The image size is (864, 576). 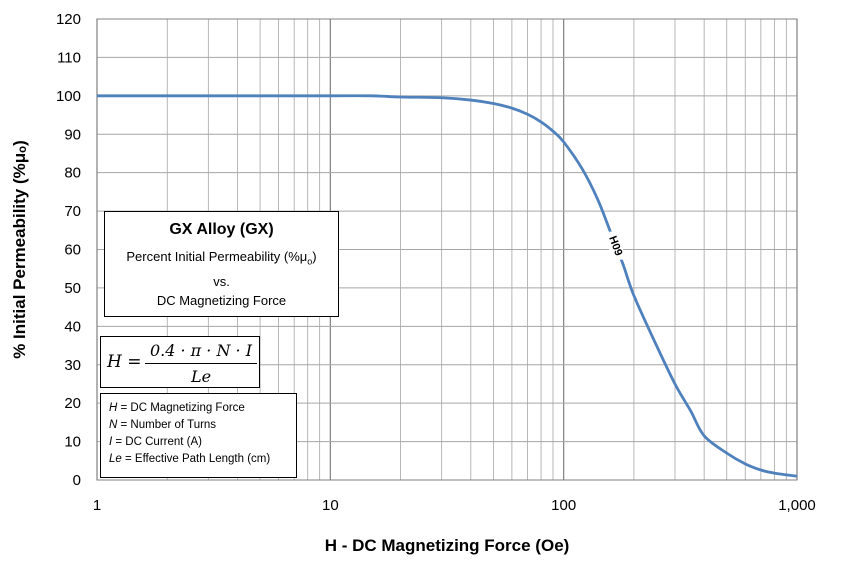 I want to click on x-tick-label: 100, so click(x=563, y=505).